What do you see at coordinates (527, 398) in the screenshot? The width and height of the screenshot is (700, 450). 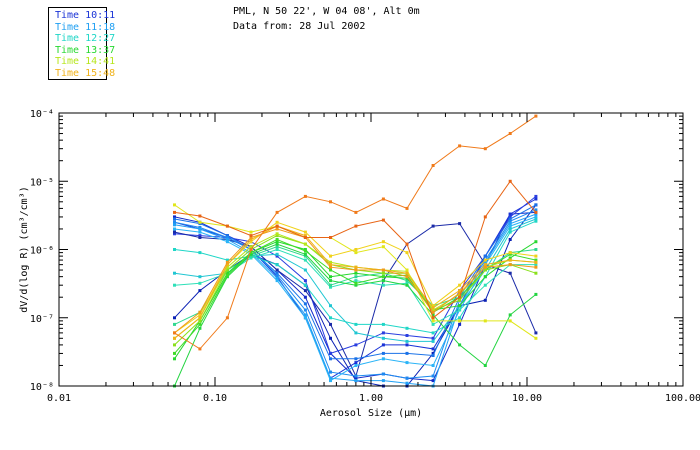 I see `x-tick-label: 10.00` at bounding box center [527, 398].